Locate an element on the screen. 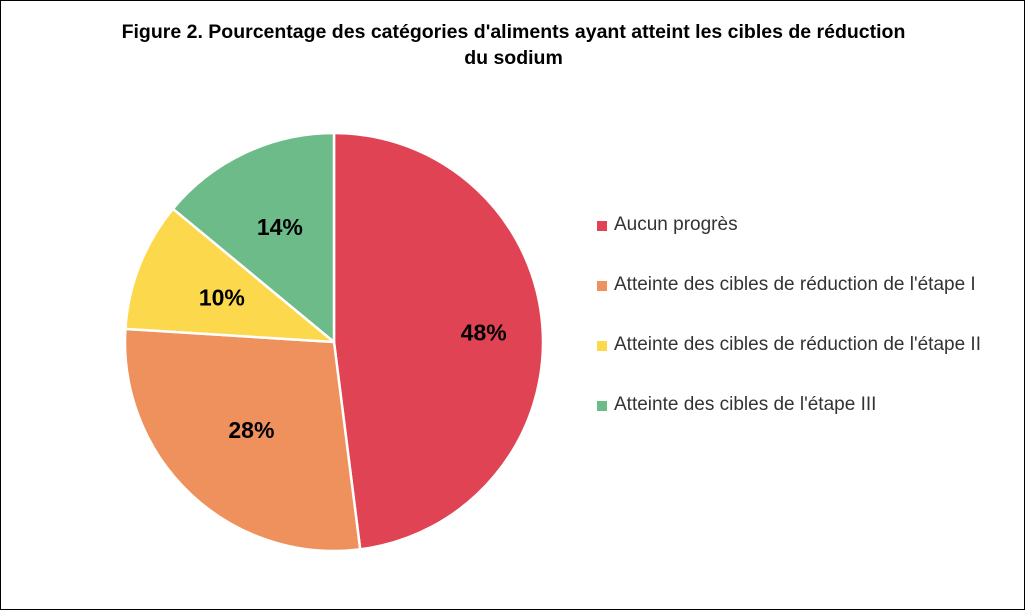 The width and height of the screenshot is (1025, 610). pie-data-labels: 48% 28% 10% 14% is located at coordinates (353, 328).